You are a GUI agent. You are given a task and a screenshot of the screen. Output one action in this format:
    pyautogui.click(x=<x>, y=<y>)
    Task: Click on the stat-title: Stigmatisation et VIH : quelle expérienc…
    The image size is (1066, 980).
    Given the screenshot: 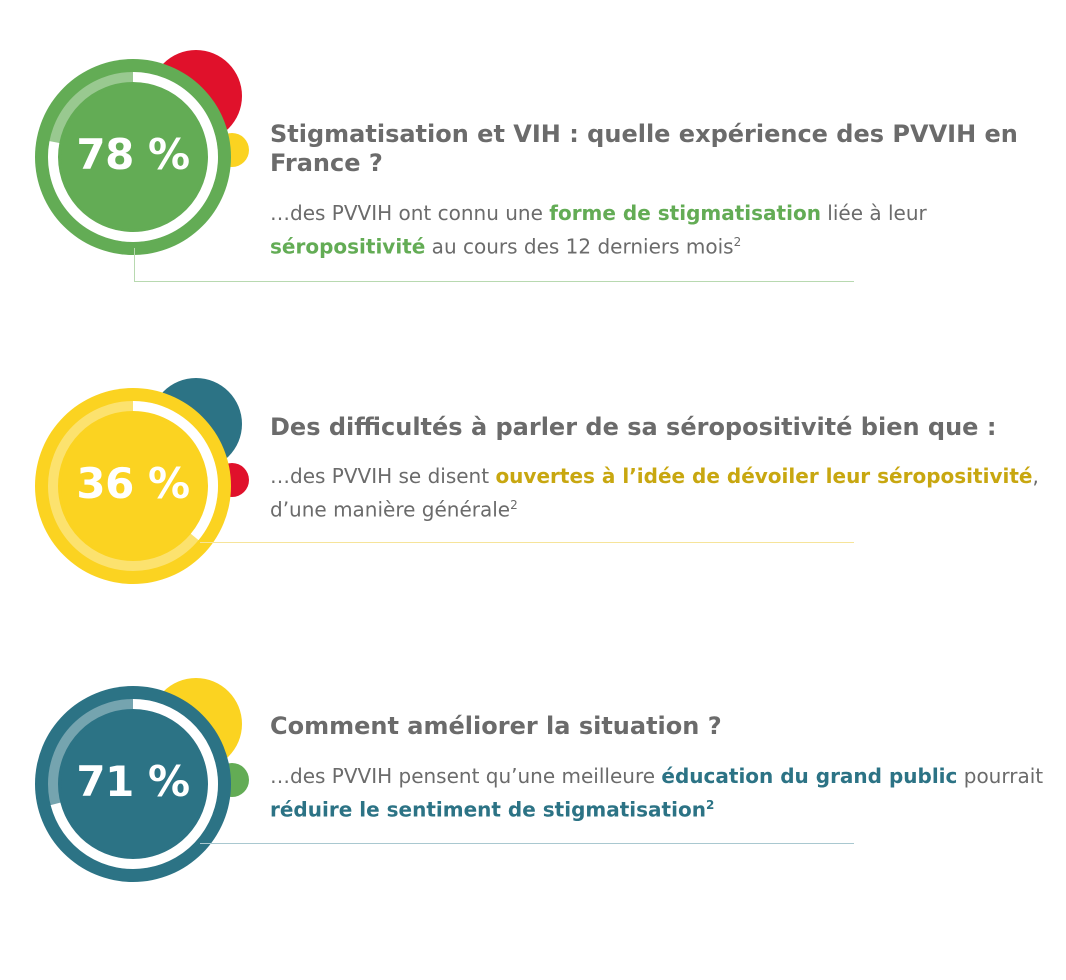 What is the action you would take?
    pyautogui.click(x=644, y=148)
    